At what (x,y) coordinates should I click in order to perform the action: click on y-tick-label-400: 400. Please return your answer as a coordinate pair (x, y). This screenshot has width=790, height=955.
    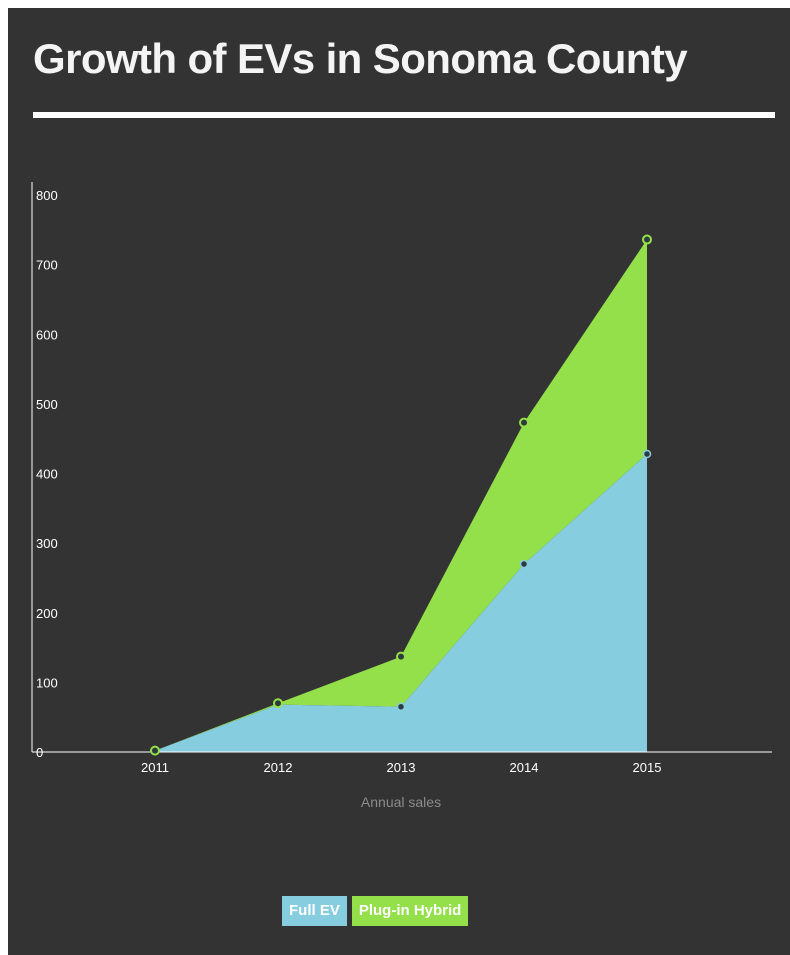
    Looking at the image, I should click on (47, 474).